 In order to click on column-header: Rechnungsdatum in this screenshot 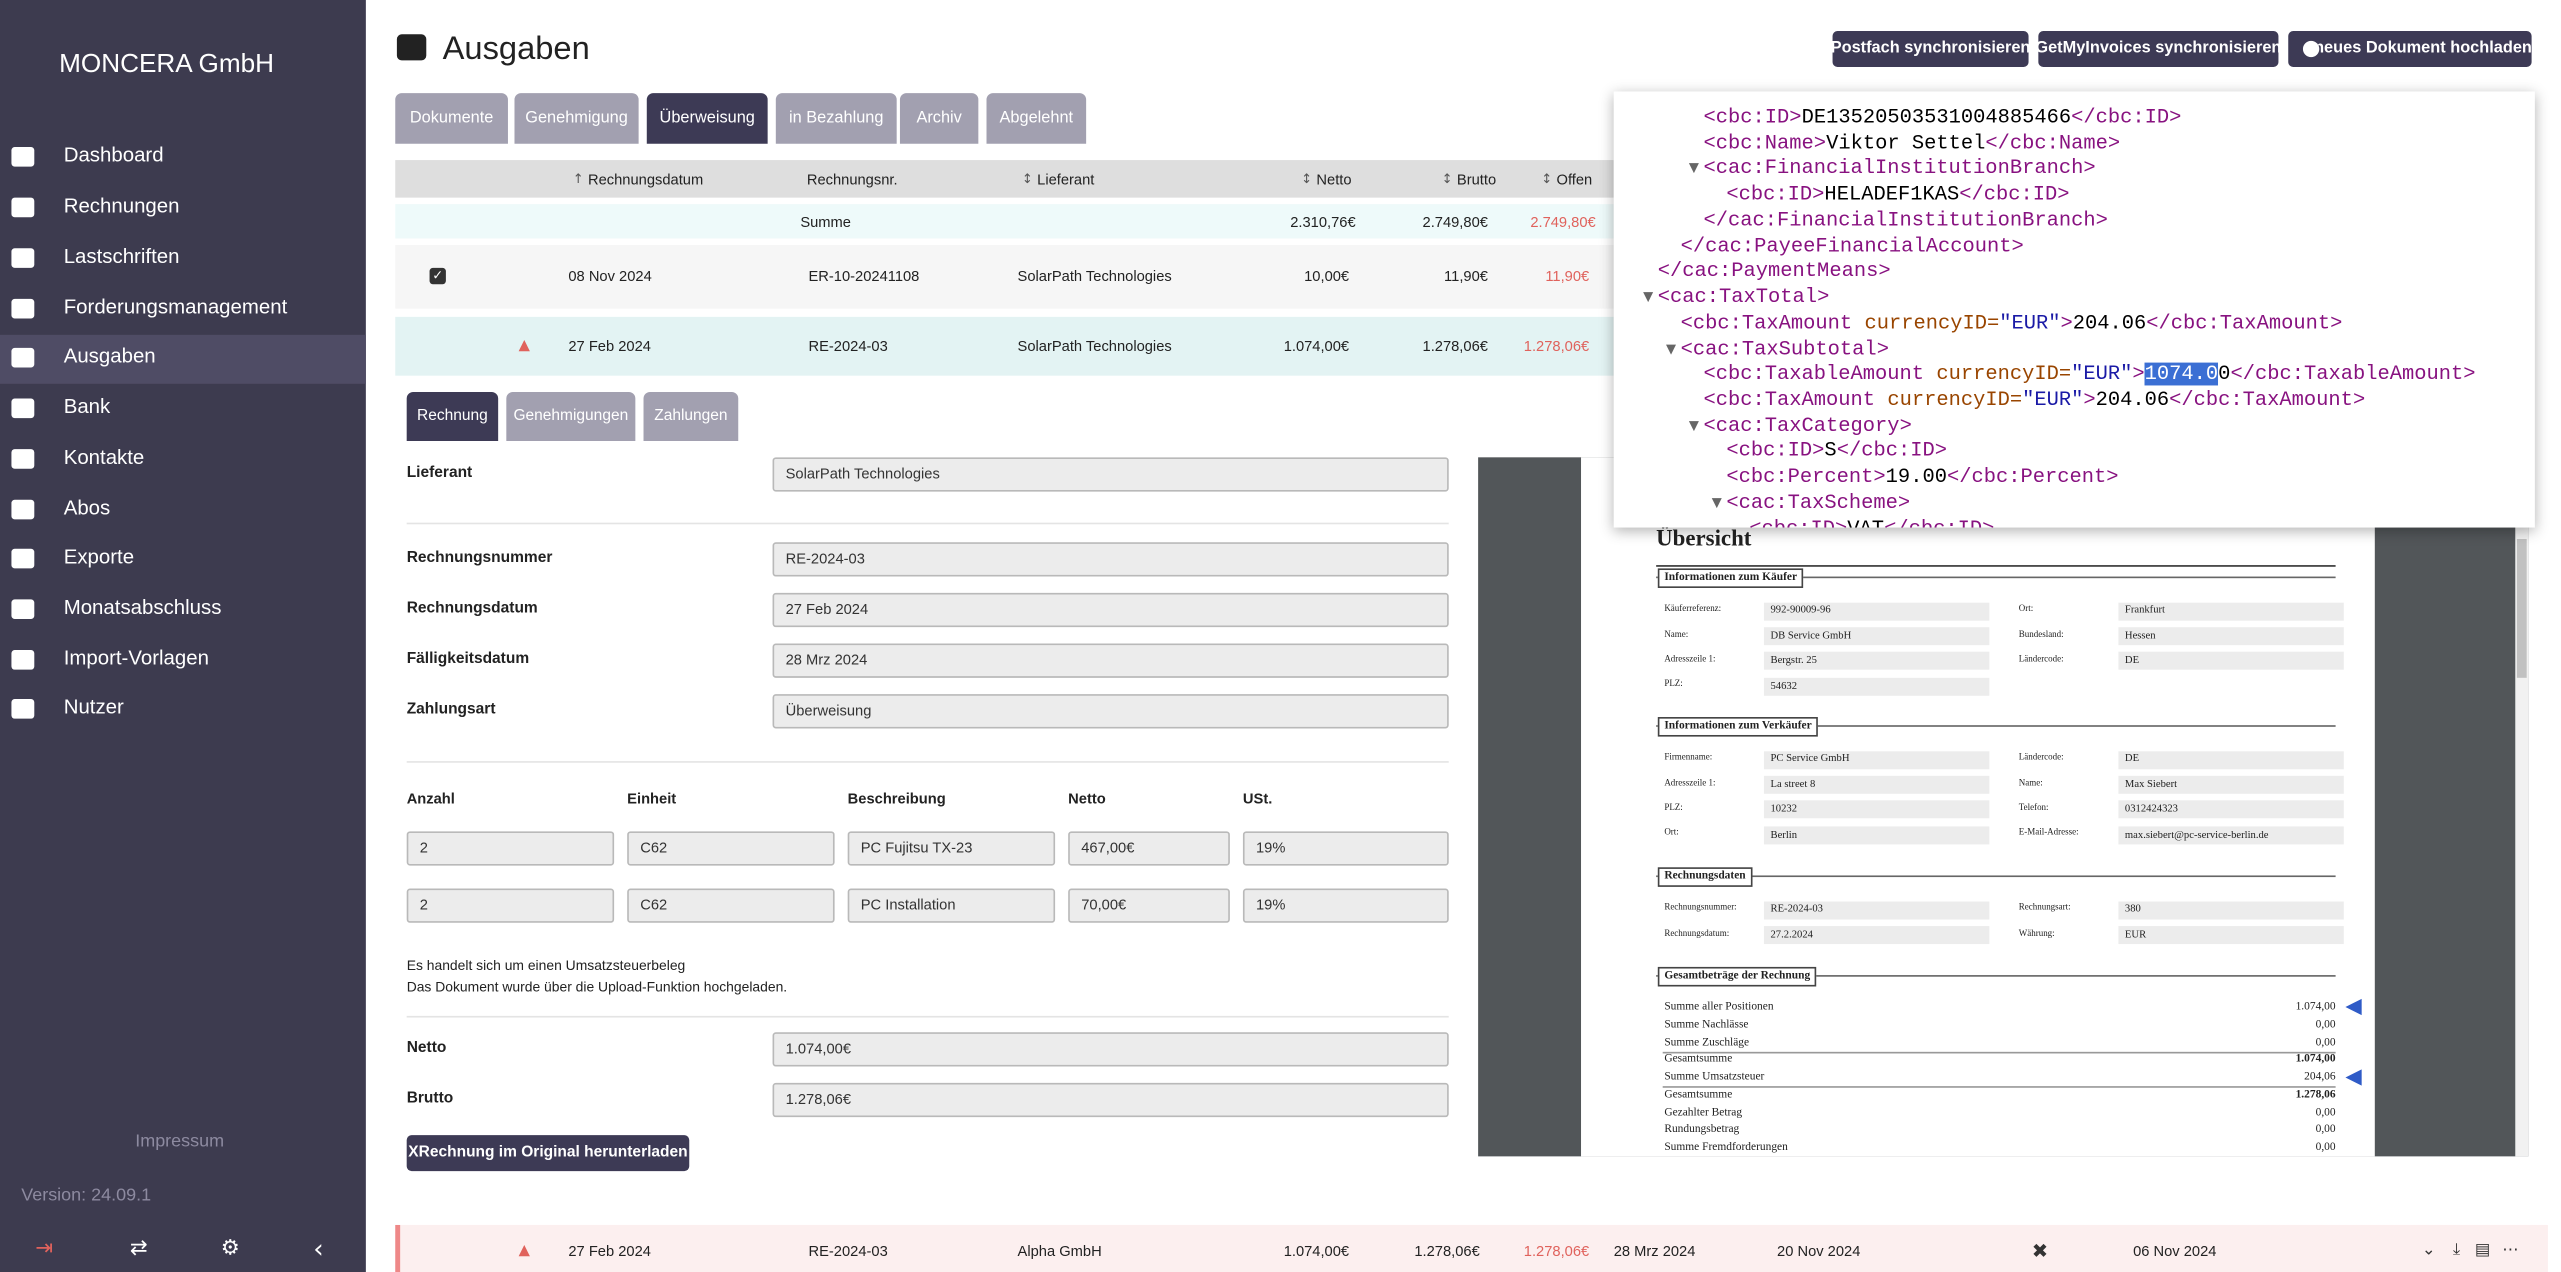, I will do `click(645, 179)`.